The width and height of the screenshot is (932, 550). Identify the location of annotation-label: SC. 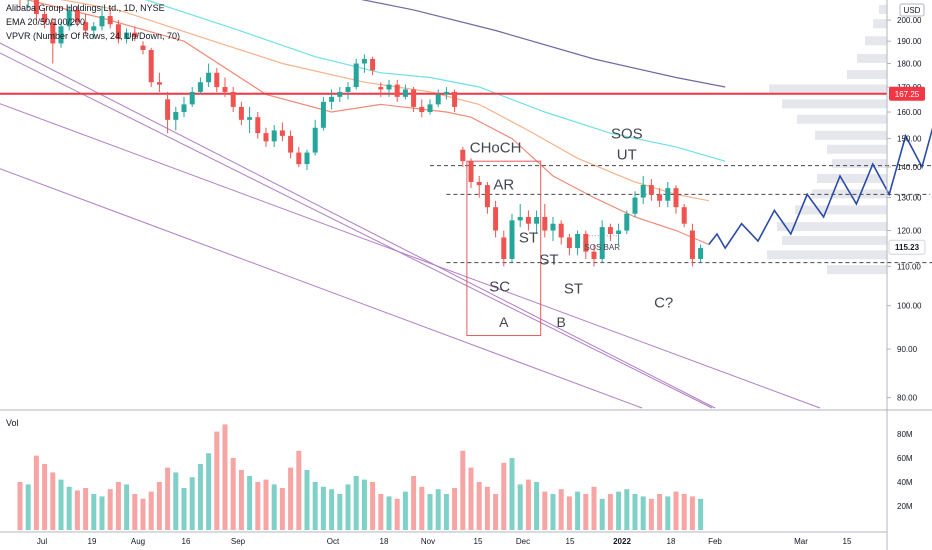
(499, 286).